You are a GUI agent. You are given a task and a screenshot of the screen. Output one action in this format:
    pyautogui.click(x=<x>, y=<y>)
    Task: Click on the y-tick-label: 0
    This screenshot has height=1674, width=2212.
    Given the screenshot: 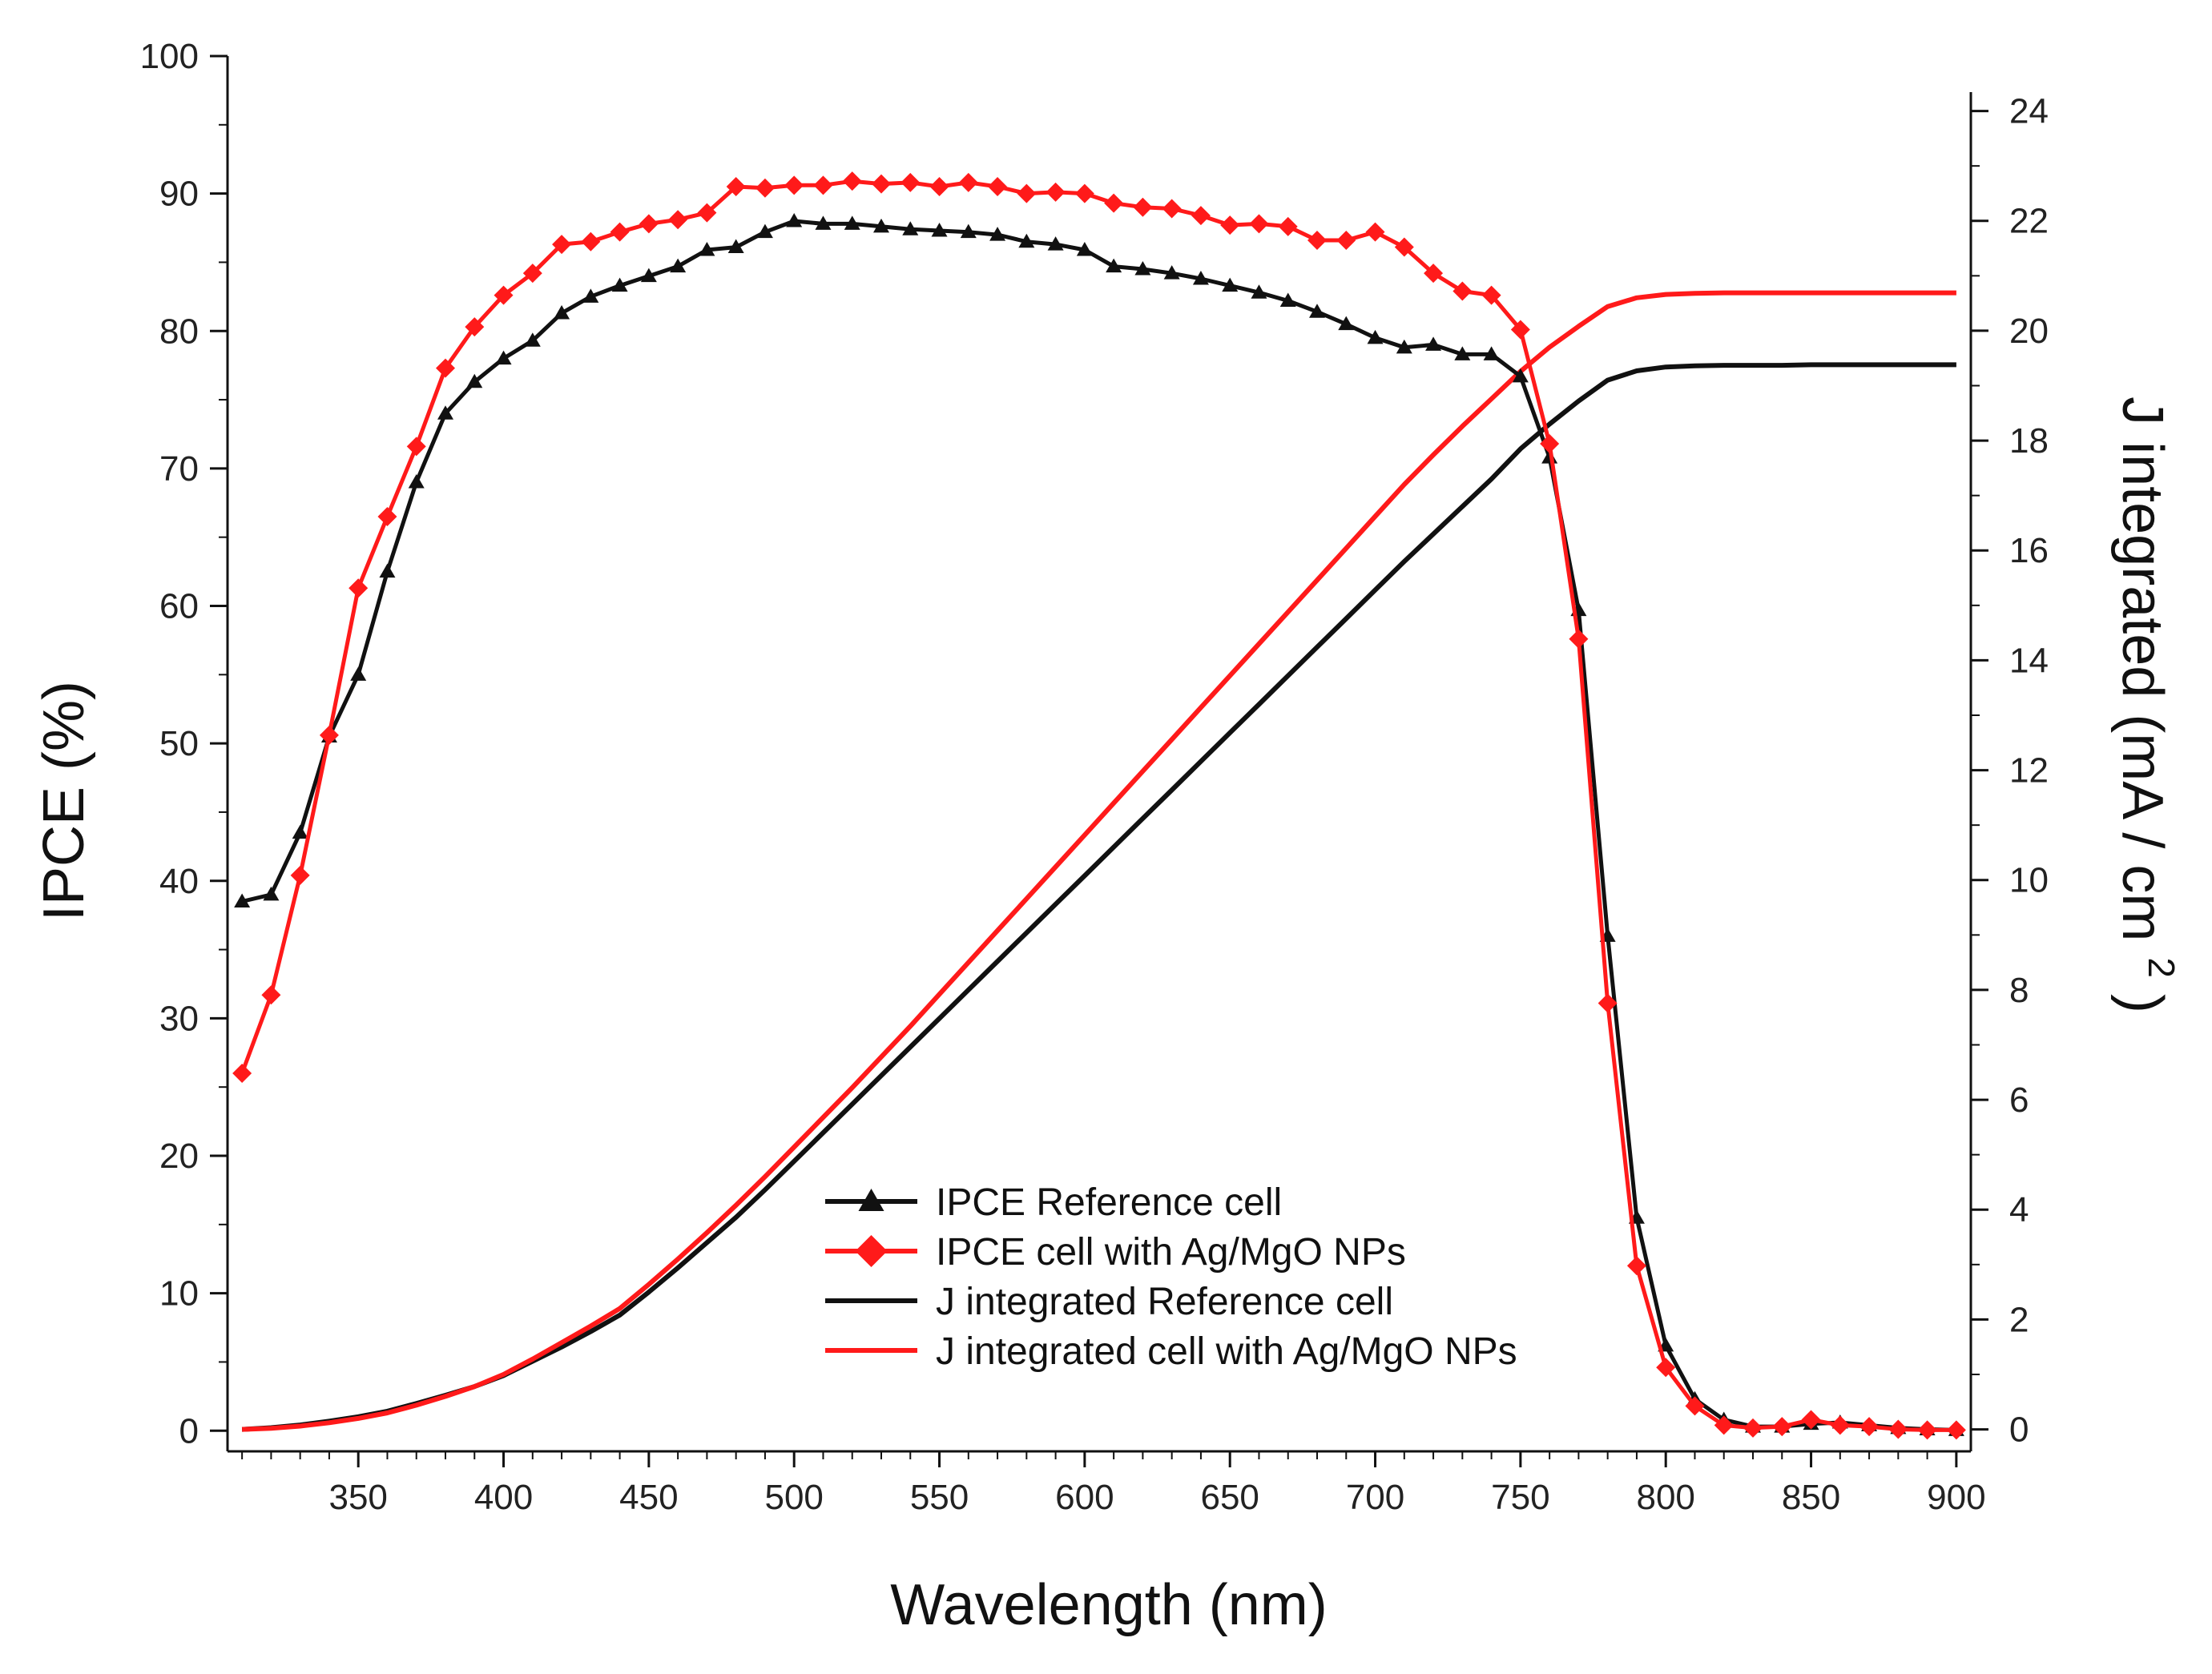 What is the action you would take?
    pyautogui.click(x=189, y=1431)
    